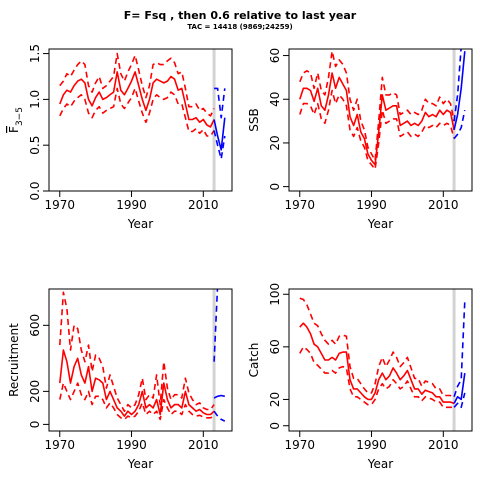 This screenshot has width=480, height=480. Describe the element at coordinates (240, 27) in the screenshot. I see `figure-subtitle: TAC = 14418 (9869;24259)` at that location.